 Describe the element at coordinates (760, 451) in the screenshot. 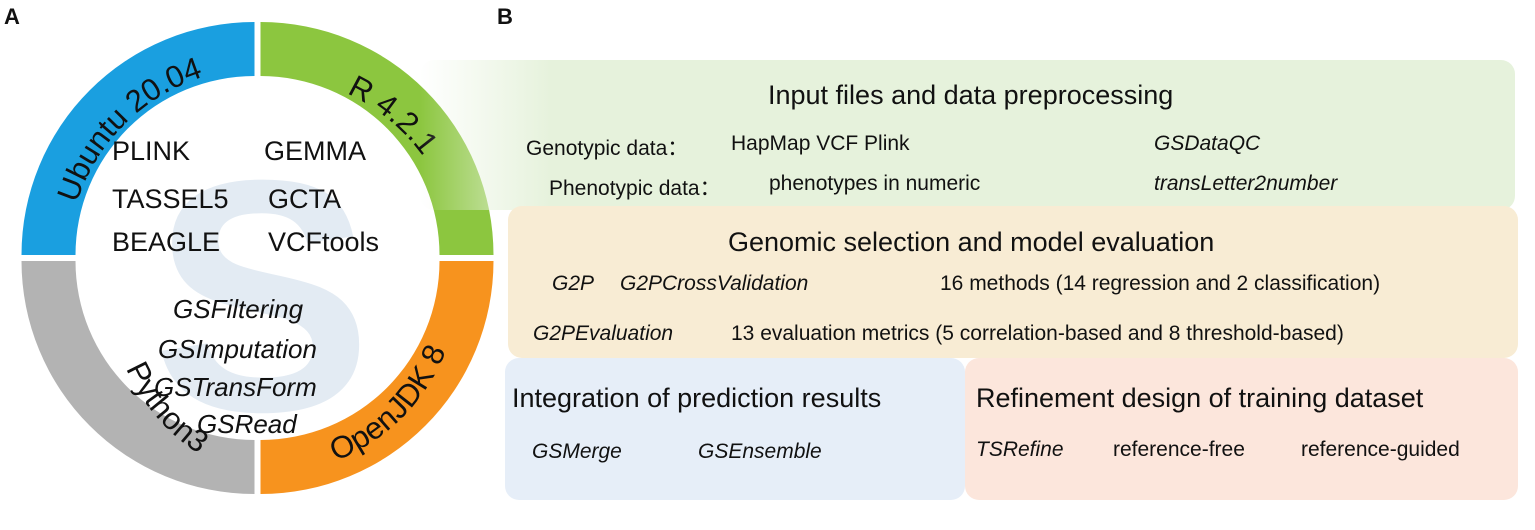

I see `fn-gsensemble: GSEnsemble` at that location.